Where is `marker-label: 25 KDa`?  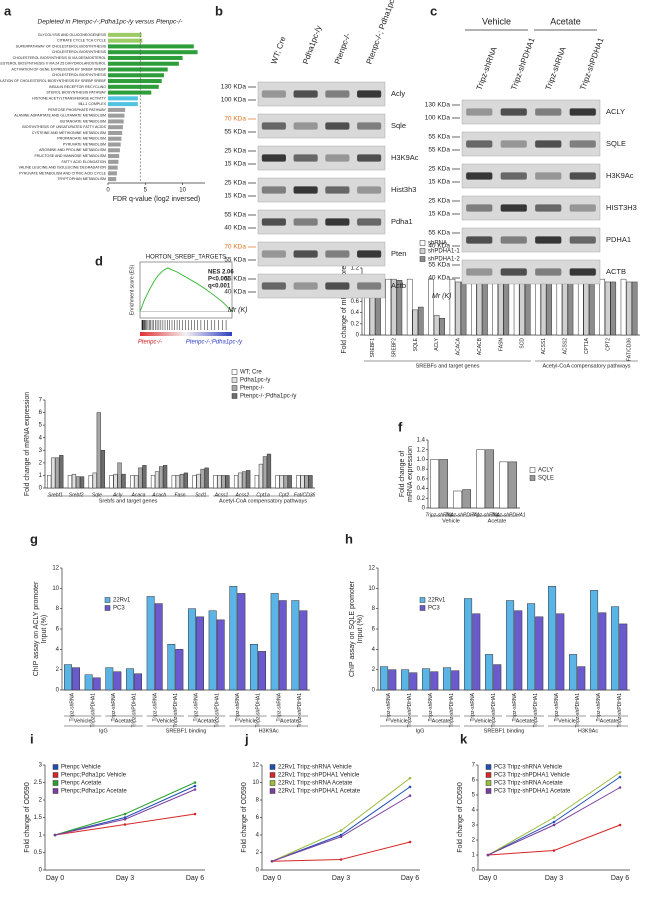
marker-label: 25 KDa is located at coordinates (235, 183).